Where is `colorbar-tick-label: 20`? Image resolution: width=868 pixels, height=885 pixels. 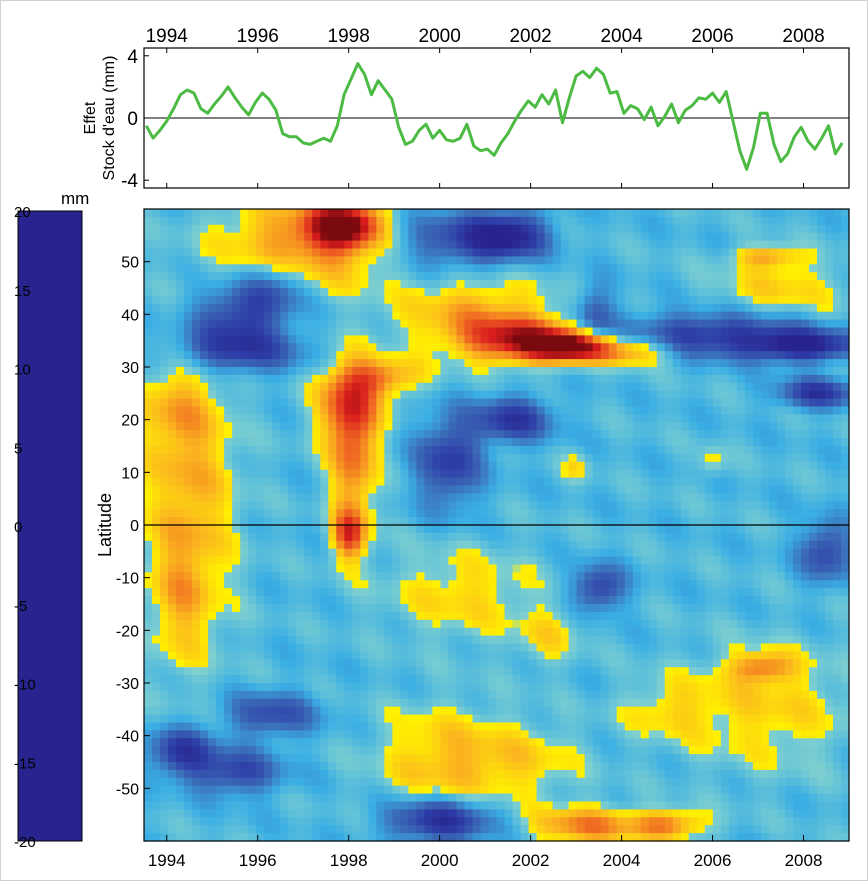
colorbar-tick-label: 20 is located at coordinates (22, 212).